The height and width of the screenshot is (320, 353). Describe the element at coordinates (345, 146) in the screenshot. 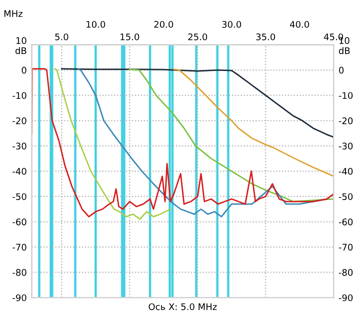

I see `y2-tick-label: -30` at that location.